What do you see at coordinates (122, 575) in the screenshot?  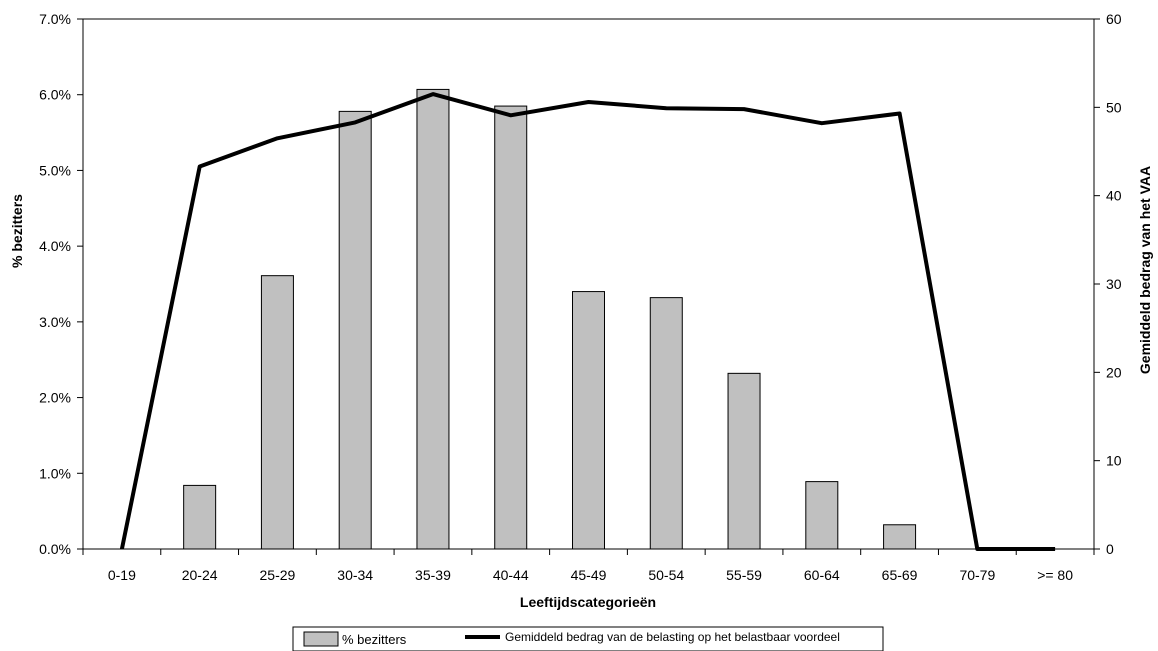 I see `x-tick-label: 0-19` at bounding box center [122, 575].